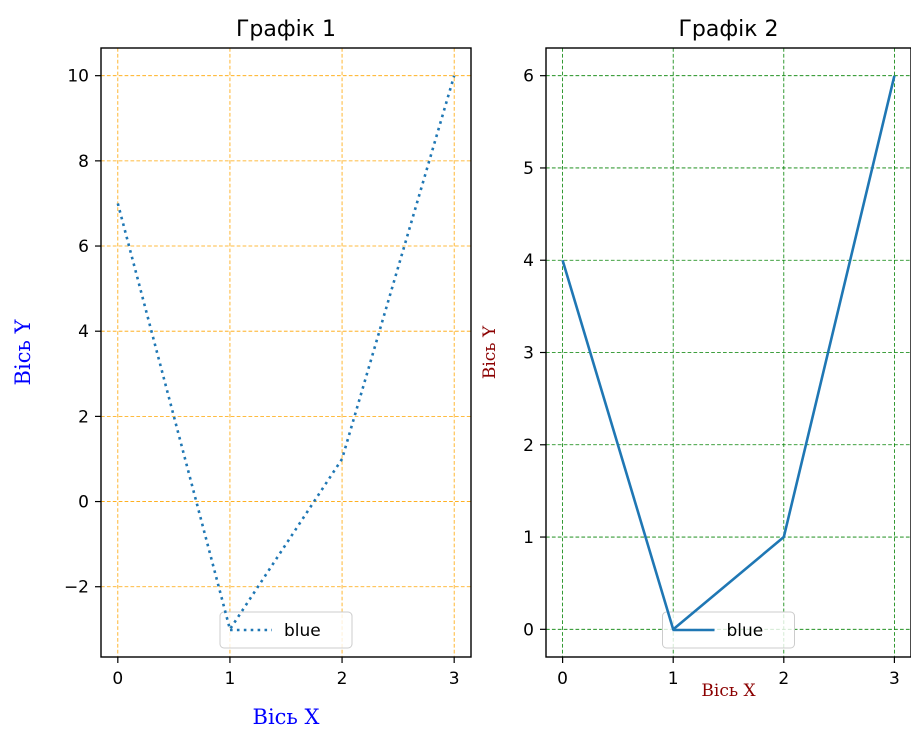  What do you see at coordinates (78, 77) in the screenshot?
I see `chart-1-ytick-label: 10` at bounding box center [78, 77].